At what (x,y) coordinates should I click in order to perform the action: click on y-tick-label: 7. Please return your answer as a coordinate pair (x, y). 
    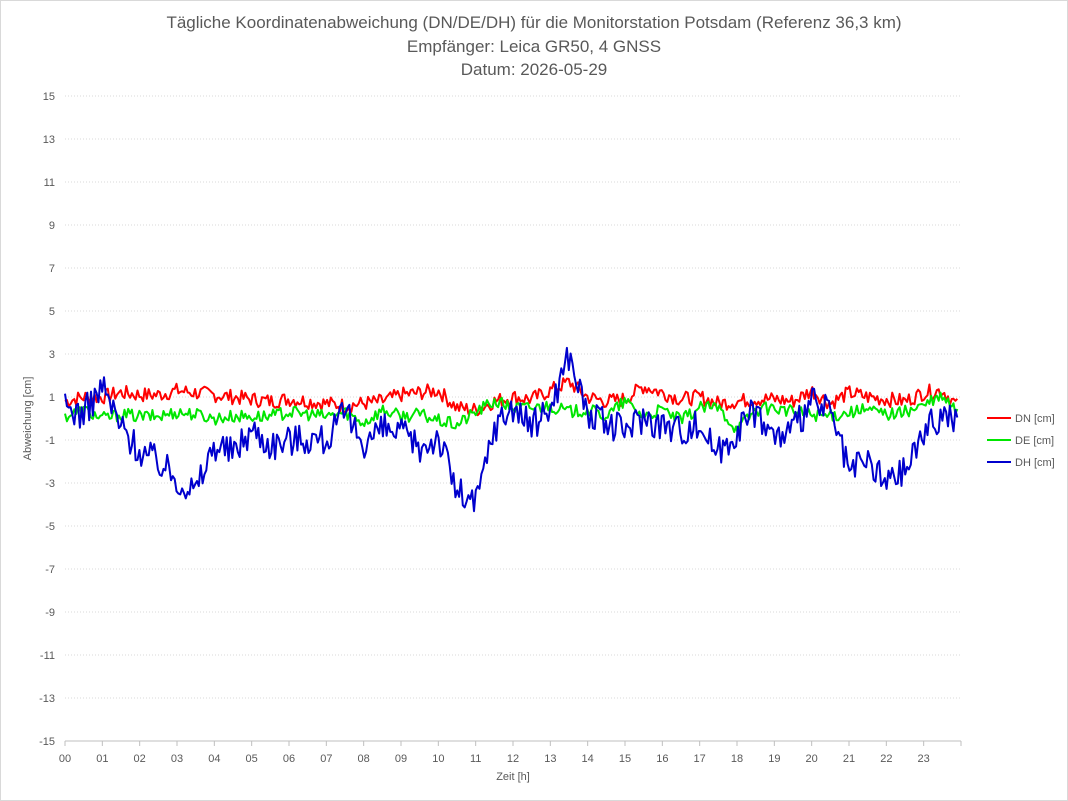
    Looking at the image, I should click on (52, 269).